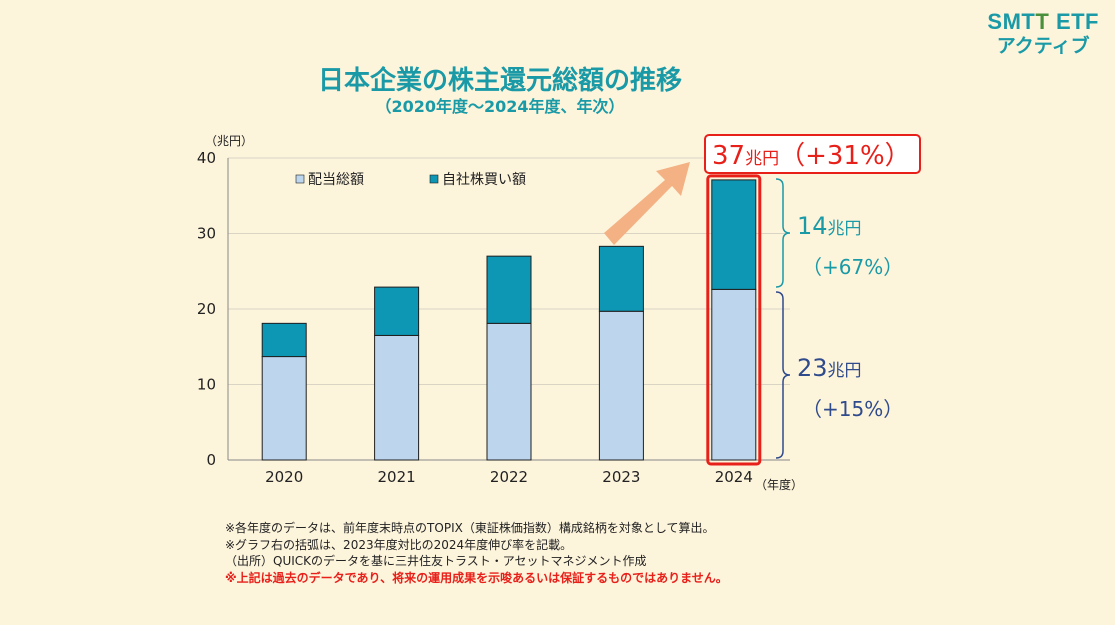  What do you see at coordinates (206, 234) in the screenshot?
I see `y-tick-label: 30` at bounding box center [206, 234].